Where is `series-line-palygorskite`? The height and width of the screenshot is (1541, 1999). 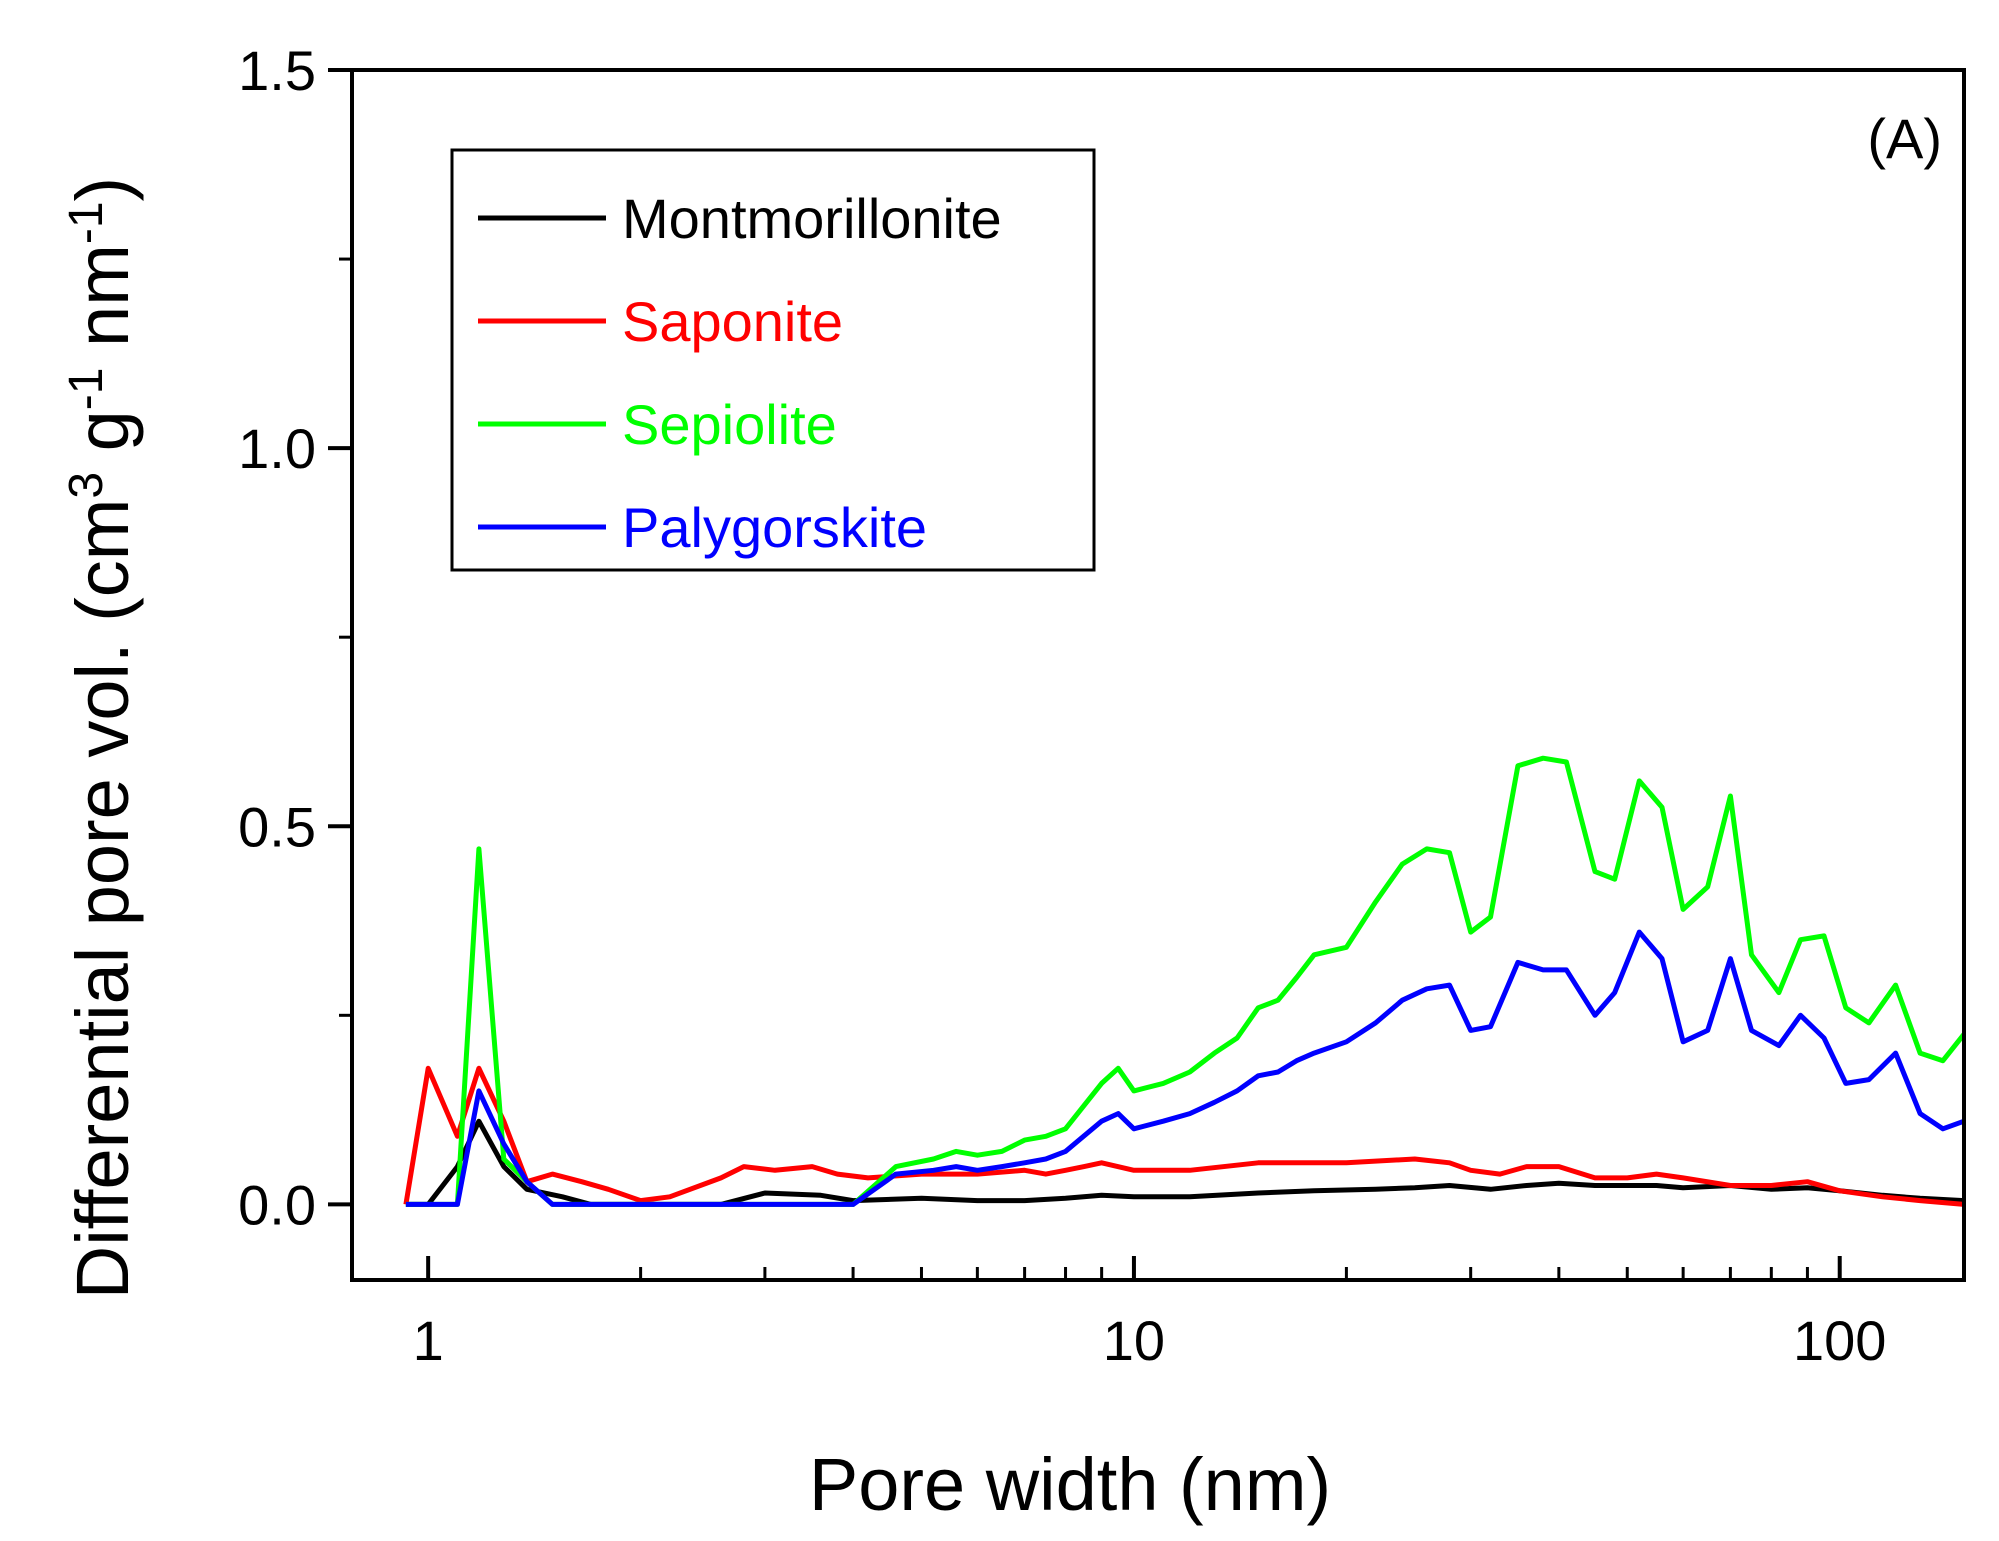
series-line-palygorskite is located at coordinates (1185, 1068).